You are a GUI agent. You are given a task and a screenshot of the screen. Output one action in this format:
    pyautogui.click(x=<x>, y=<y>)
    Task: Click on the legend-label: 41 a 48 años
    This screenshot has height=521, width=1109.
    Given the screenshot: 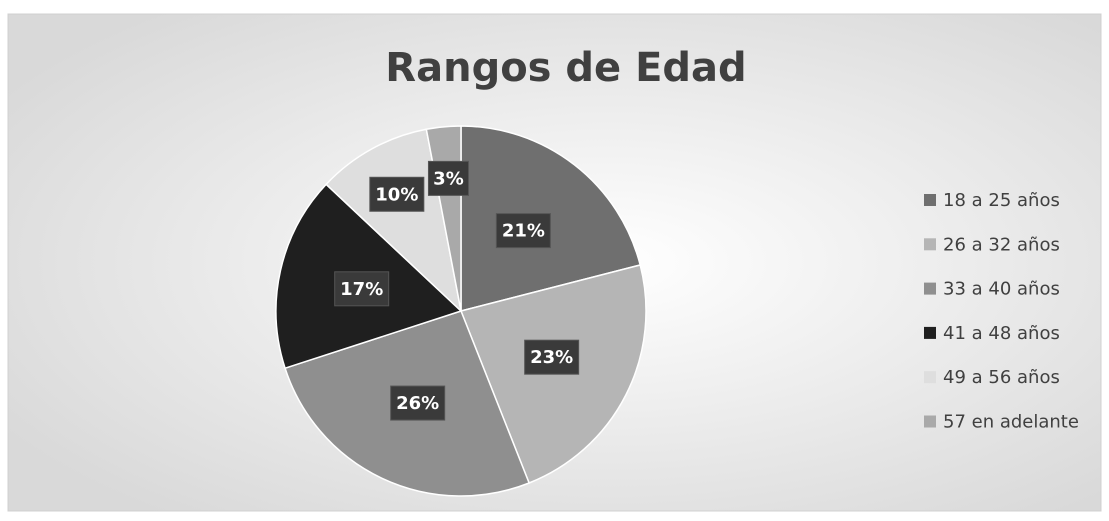 What is the action you would take?
    pyautogui.click(x=1001, y=333)
    